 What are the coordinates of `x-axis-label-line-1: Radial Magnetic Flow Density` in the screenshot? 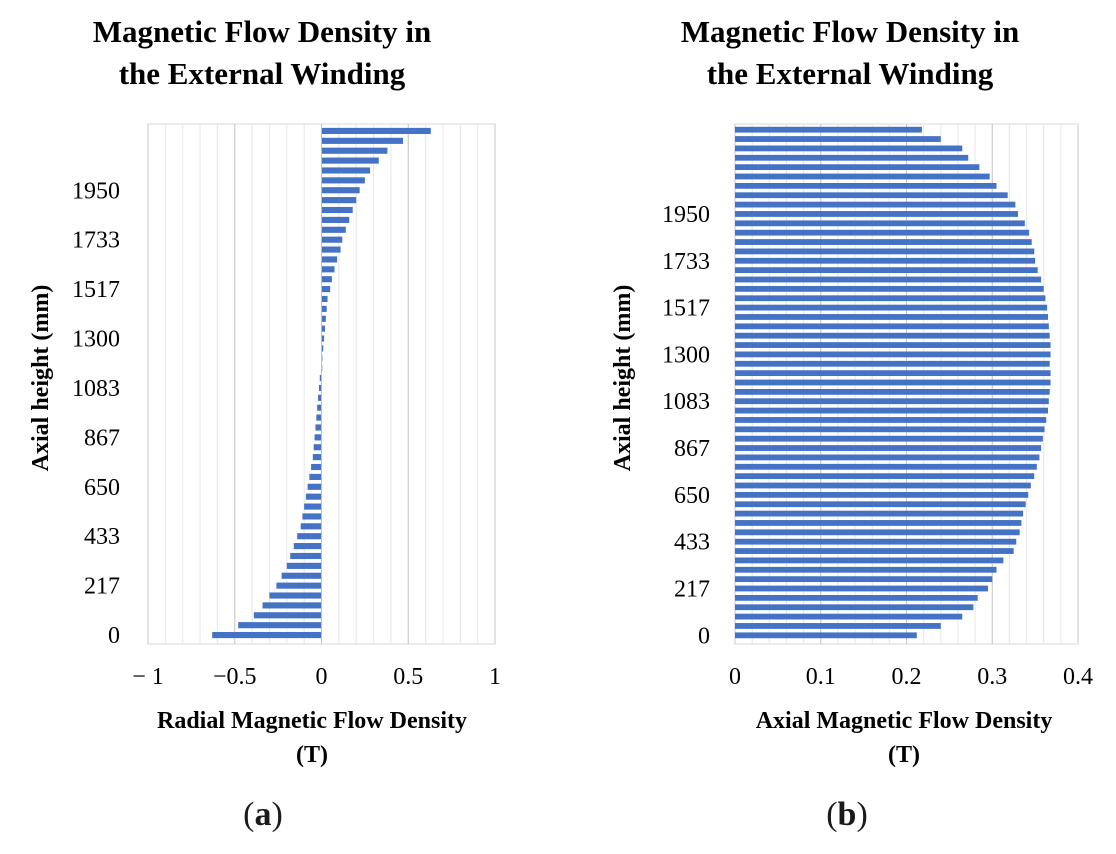 It's located at (312, 721).